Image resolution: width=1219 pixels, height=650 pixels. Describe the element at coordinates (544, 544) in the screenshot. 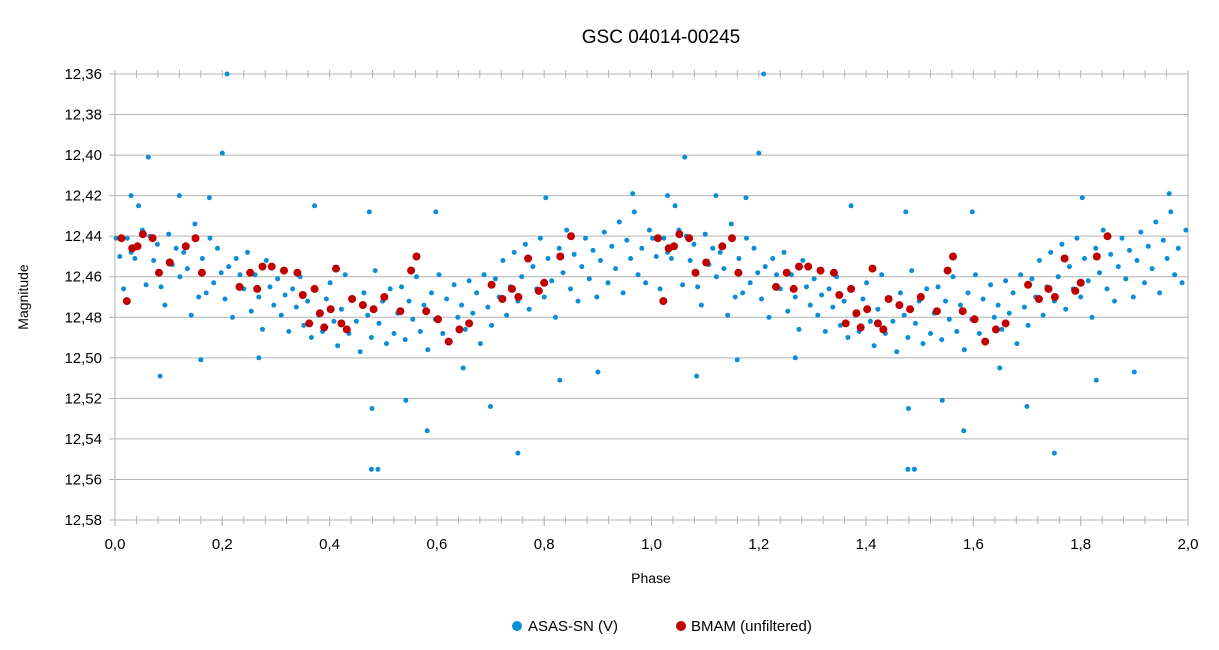

I see `x-tick-label: 0,8` at that location.